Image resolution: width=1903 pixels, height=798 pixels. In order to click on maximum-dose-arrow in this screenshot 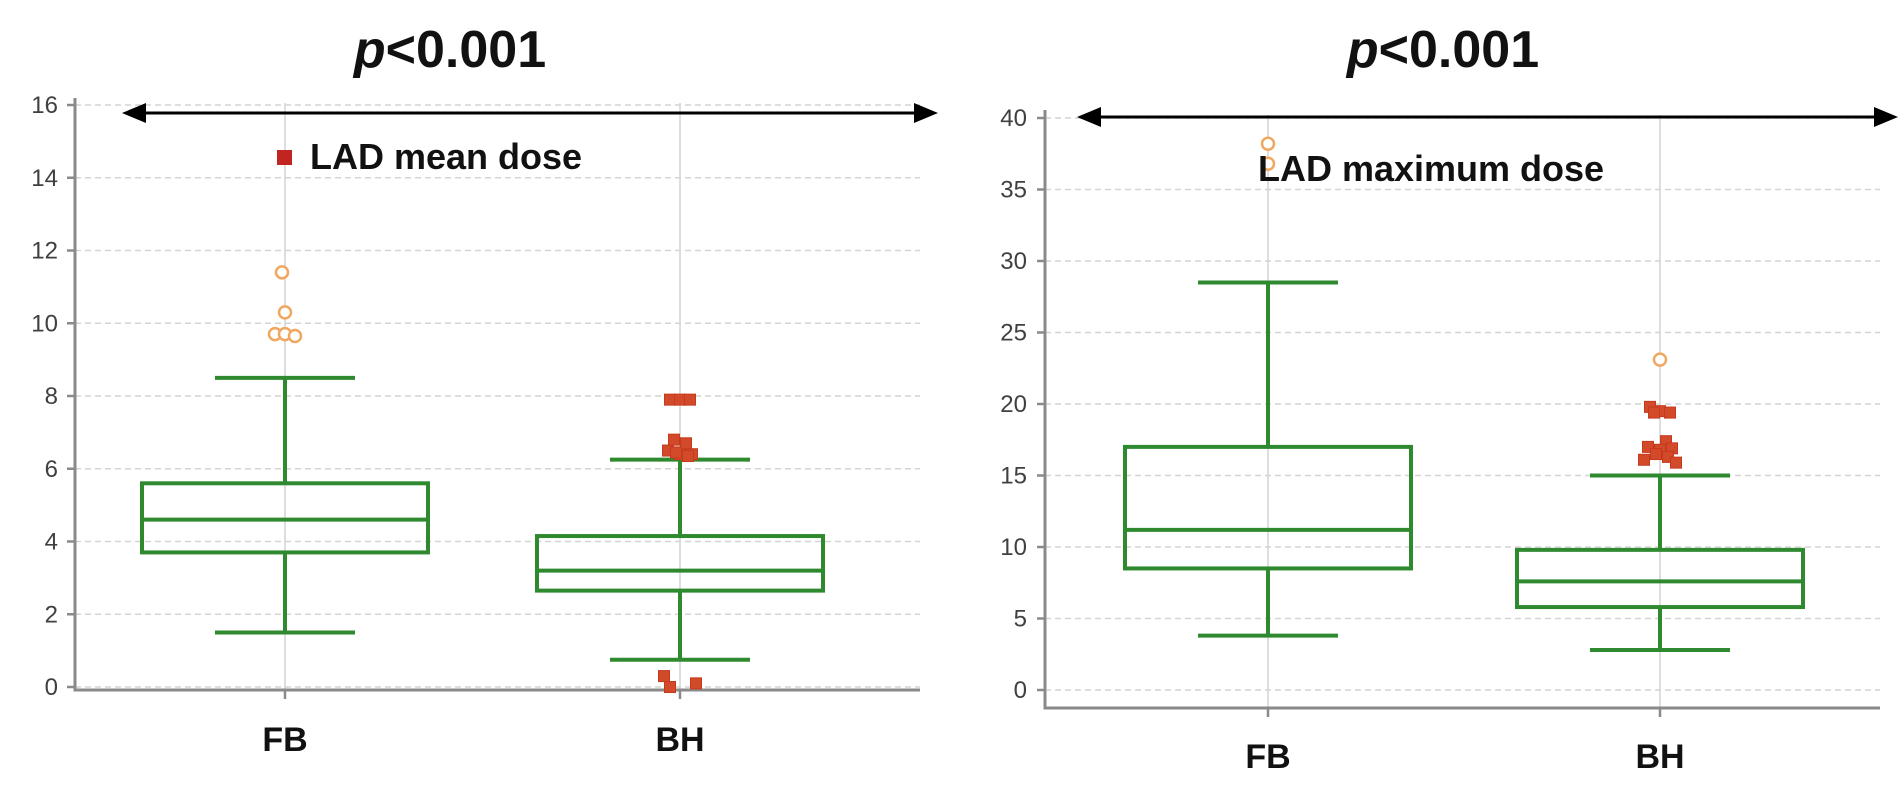, I will do `click(1487, 117)`.